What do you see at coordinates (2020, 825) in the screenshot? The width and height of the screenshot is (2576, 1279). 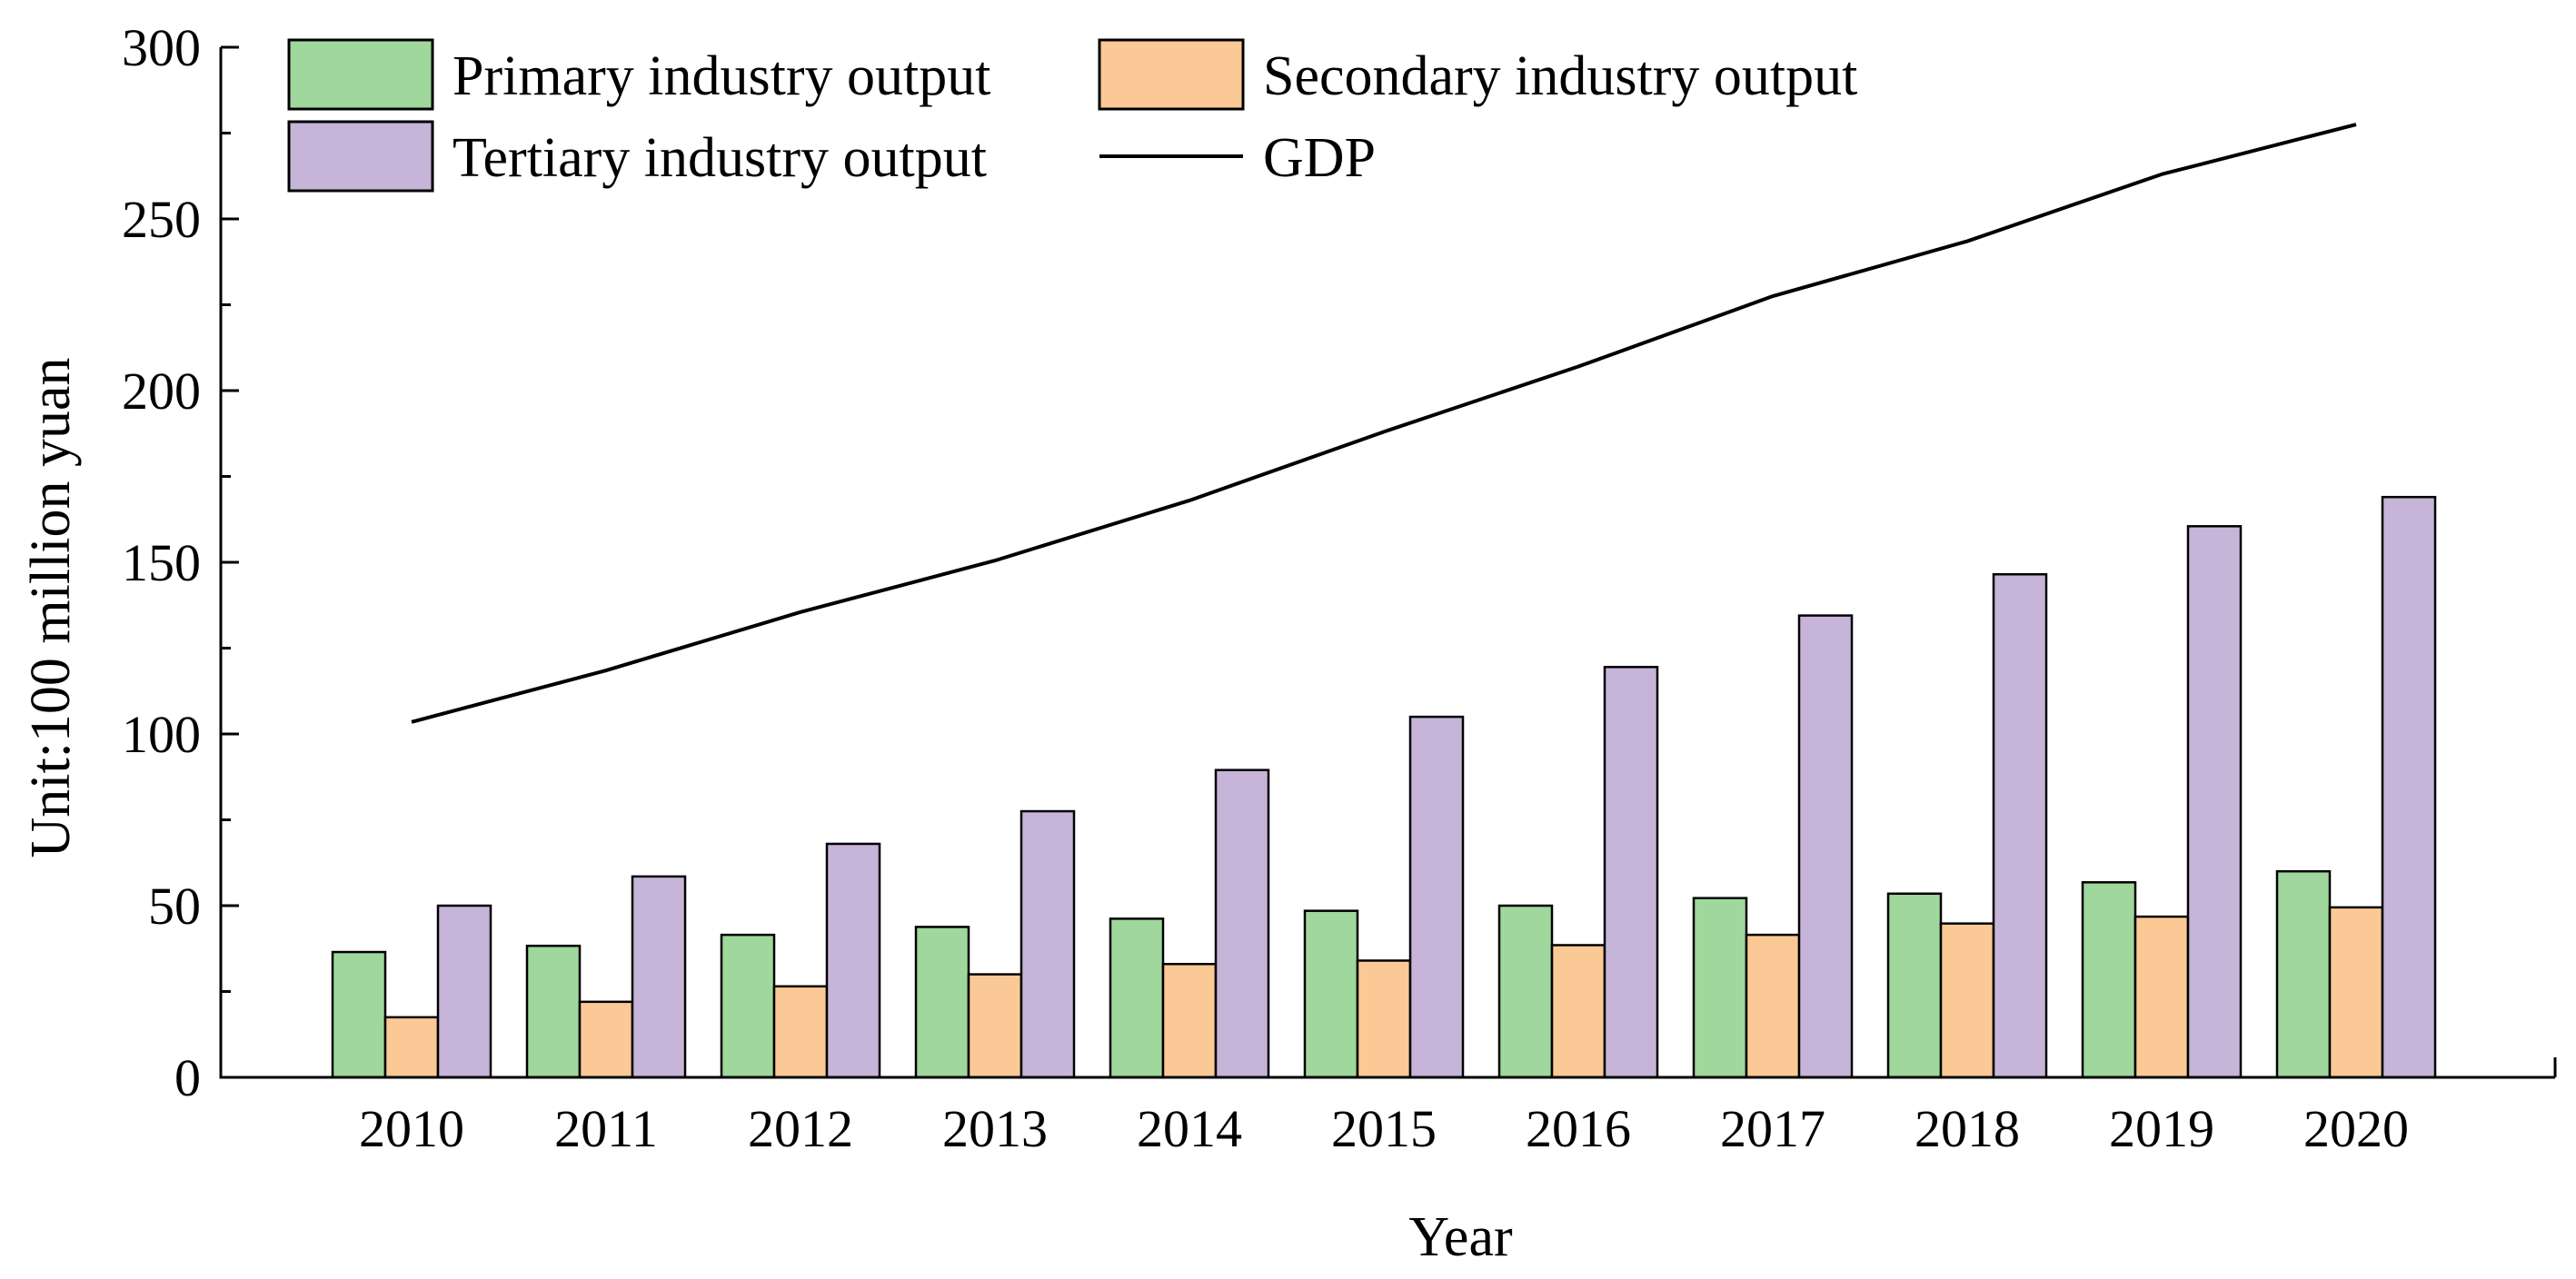 I see `bar-tertiary-industry-output-2018` at bounding box center [2020, 825].